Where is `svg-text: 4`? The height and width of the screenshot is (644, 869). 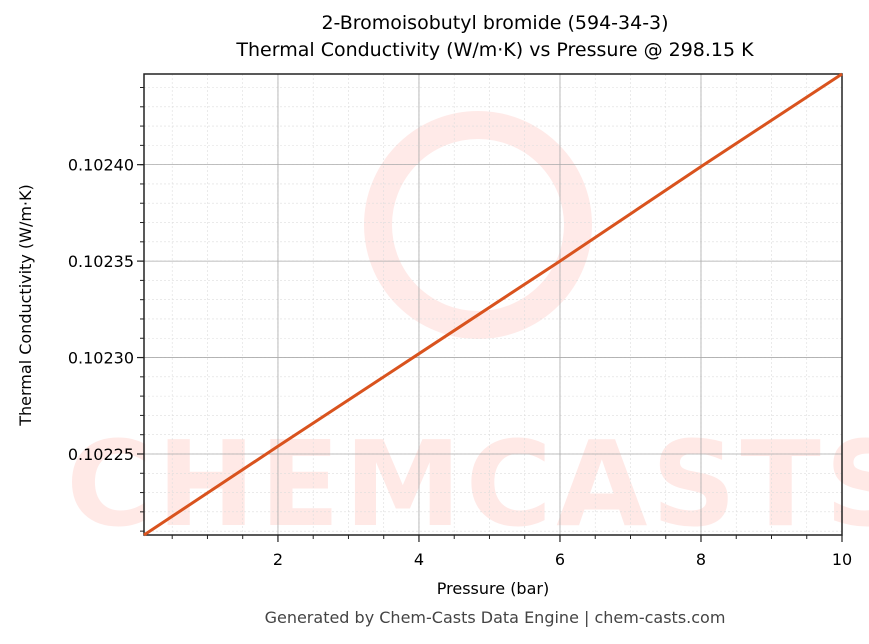 svg-text: 4 is located at coordinates (419, 559).